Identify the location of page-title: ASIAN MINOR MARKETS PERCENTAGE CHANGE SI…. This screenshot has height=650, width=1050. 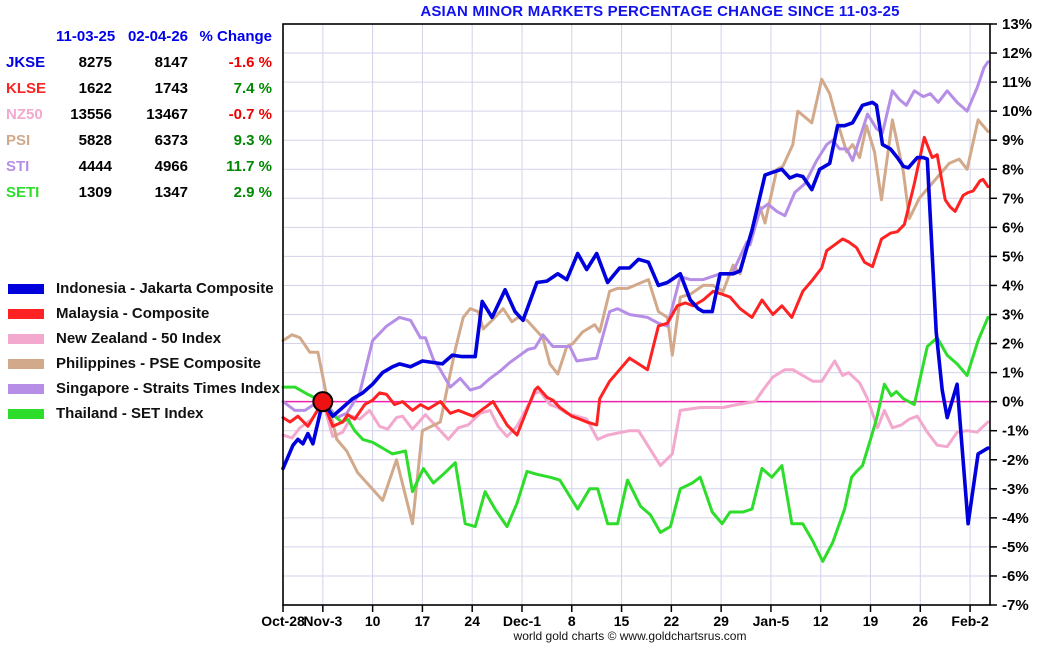
(660, 11).